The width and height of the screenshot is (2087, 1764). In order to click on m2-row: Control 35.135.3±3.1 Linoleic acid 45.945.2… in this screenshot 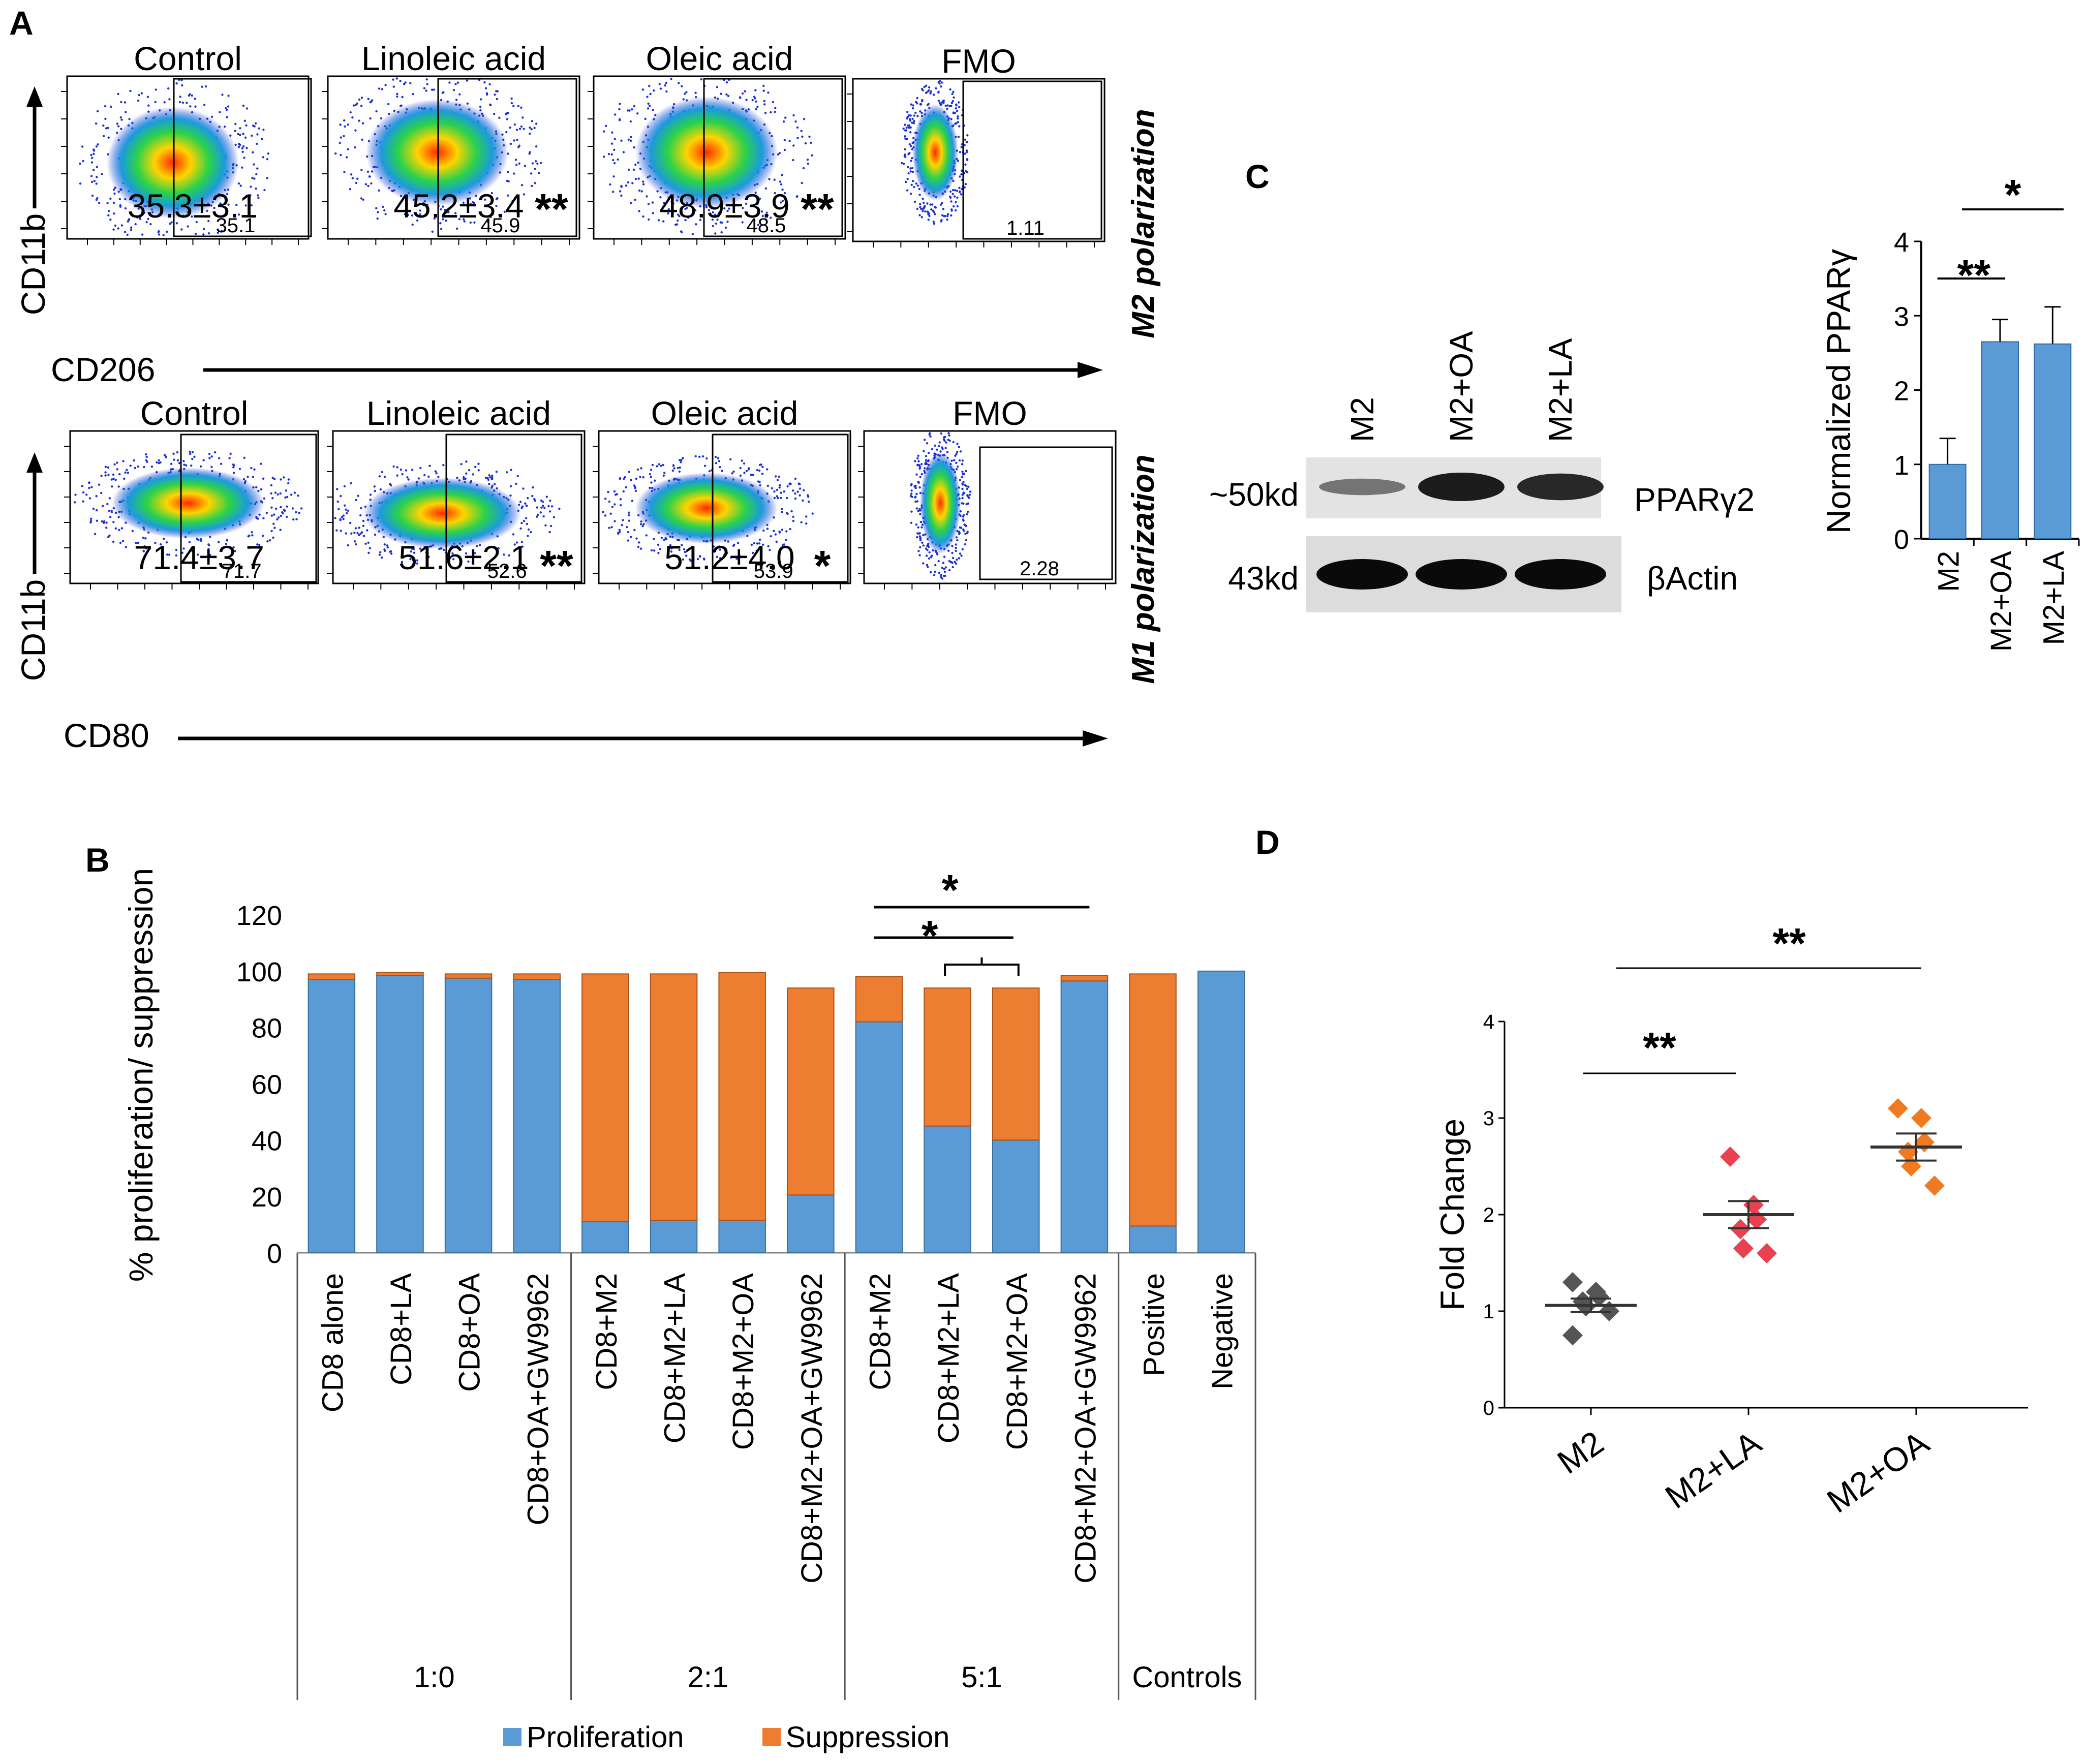, I will do `click(587, 214)`.